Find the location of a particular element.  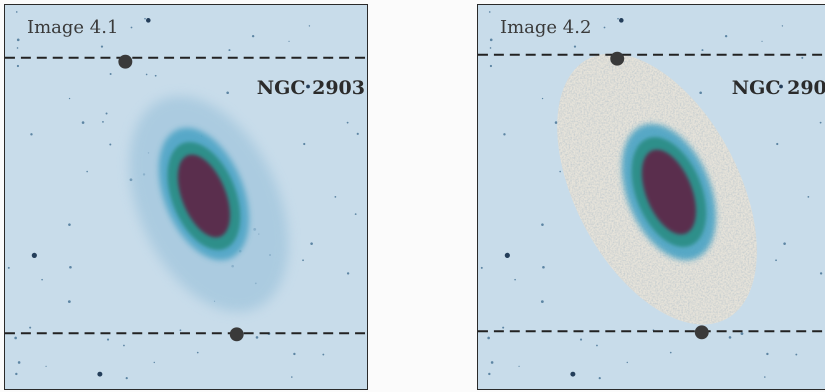

image-label: Image 4.1 is located at coordinates (73, 27).